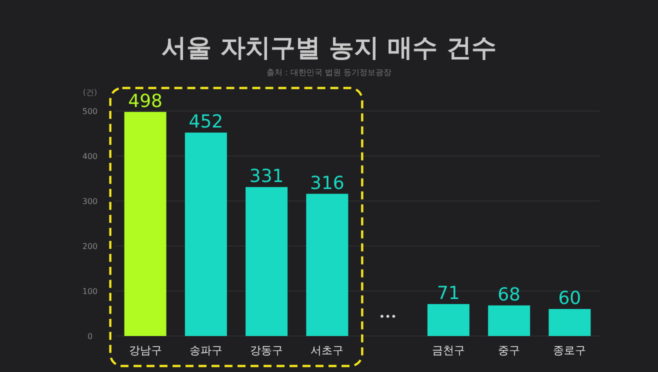  What do you see at coordinates (570, 298) in the screenshot?
I see `data-label: 60` at bounding box center [570, 298].